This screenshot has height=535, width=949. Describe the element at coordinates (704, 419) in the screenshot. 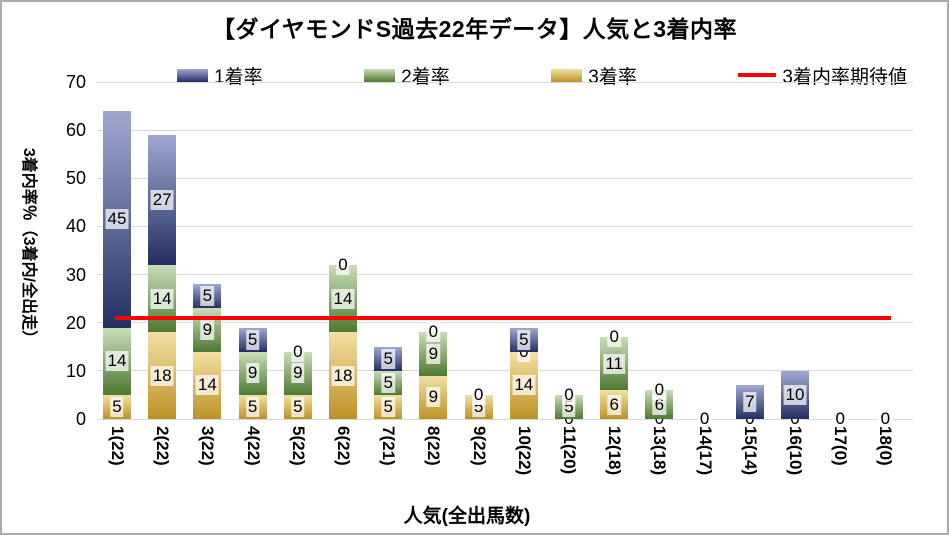

I see `data-label-1着率-14(17): 0` at that location.